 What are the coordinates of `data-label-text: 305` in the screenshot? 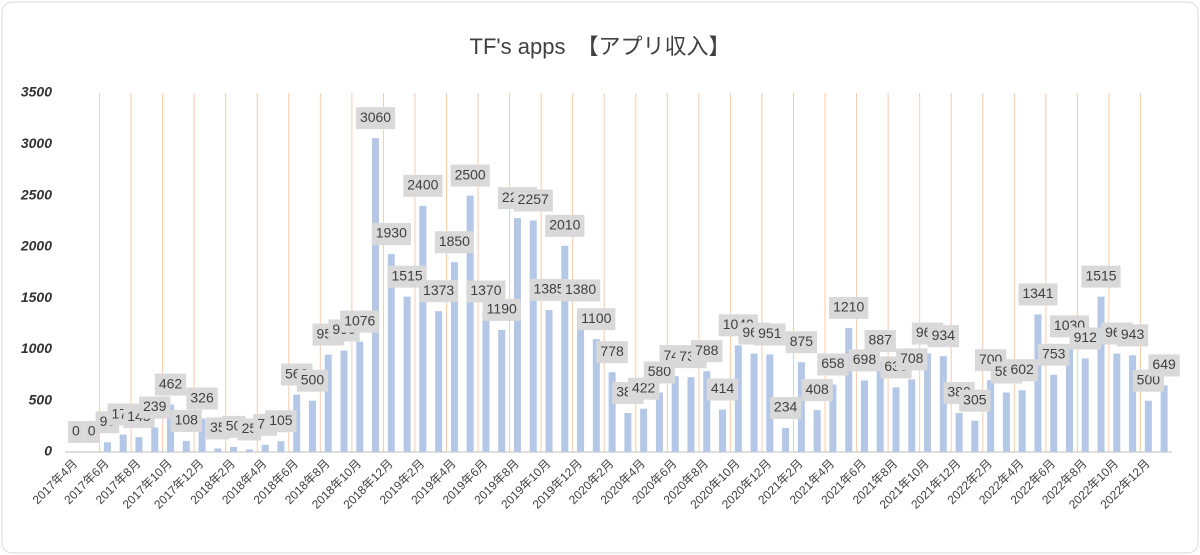 It's located at (975, 399).